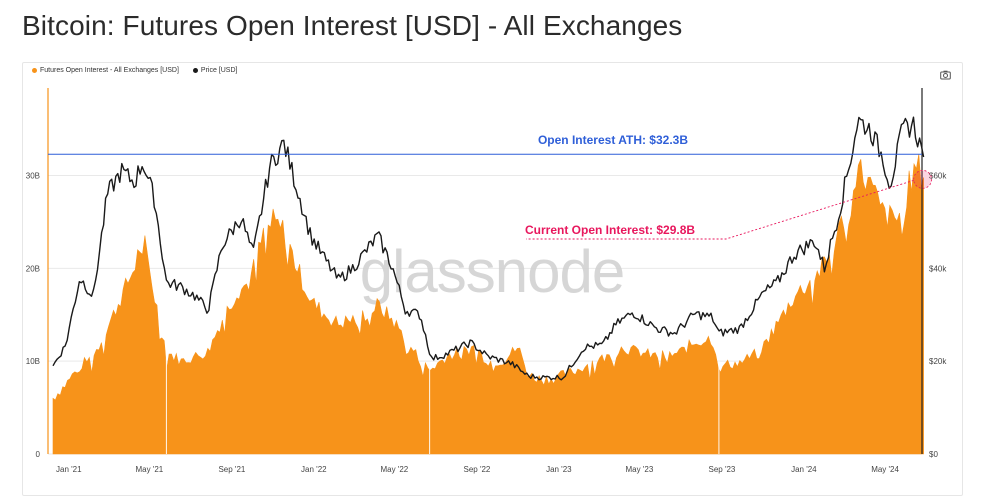 This screenshot has height=501, width=984. What do you see at coordinates (149, 469) in the screenshot?
I see `x-tick-label: May '21` at bounding box center [149, 469].